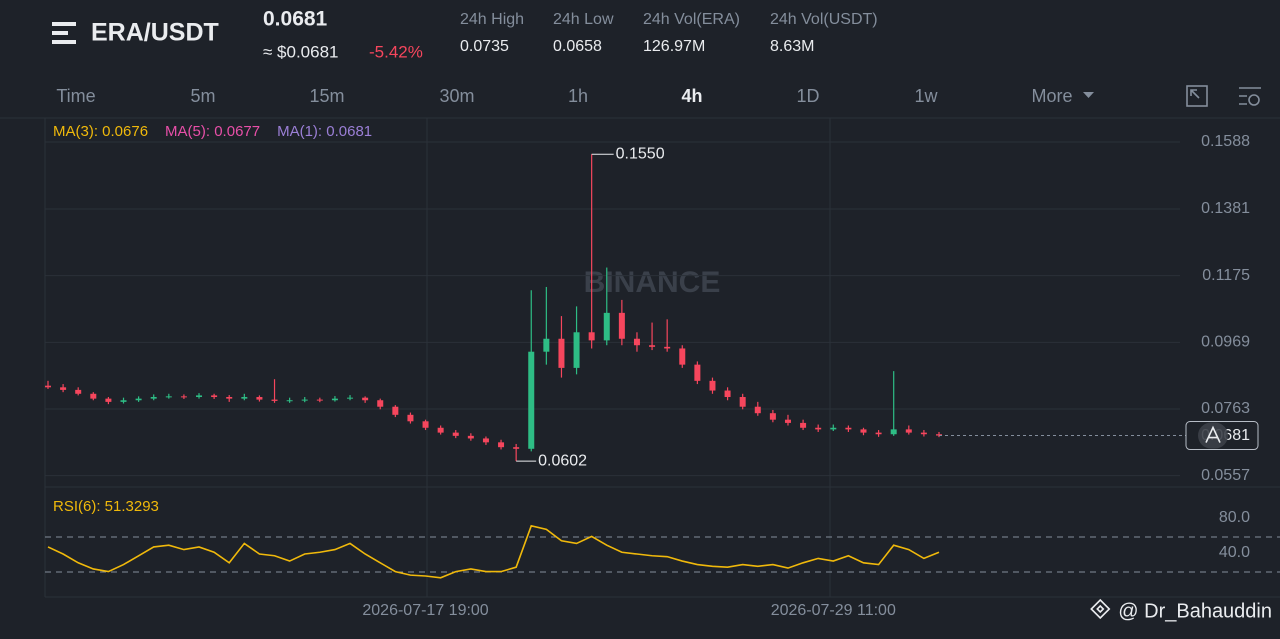 The height and width of the screenshot is (639, 1280). I want to click on rsi-tick-label: 40.0, so click(1234, 552).